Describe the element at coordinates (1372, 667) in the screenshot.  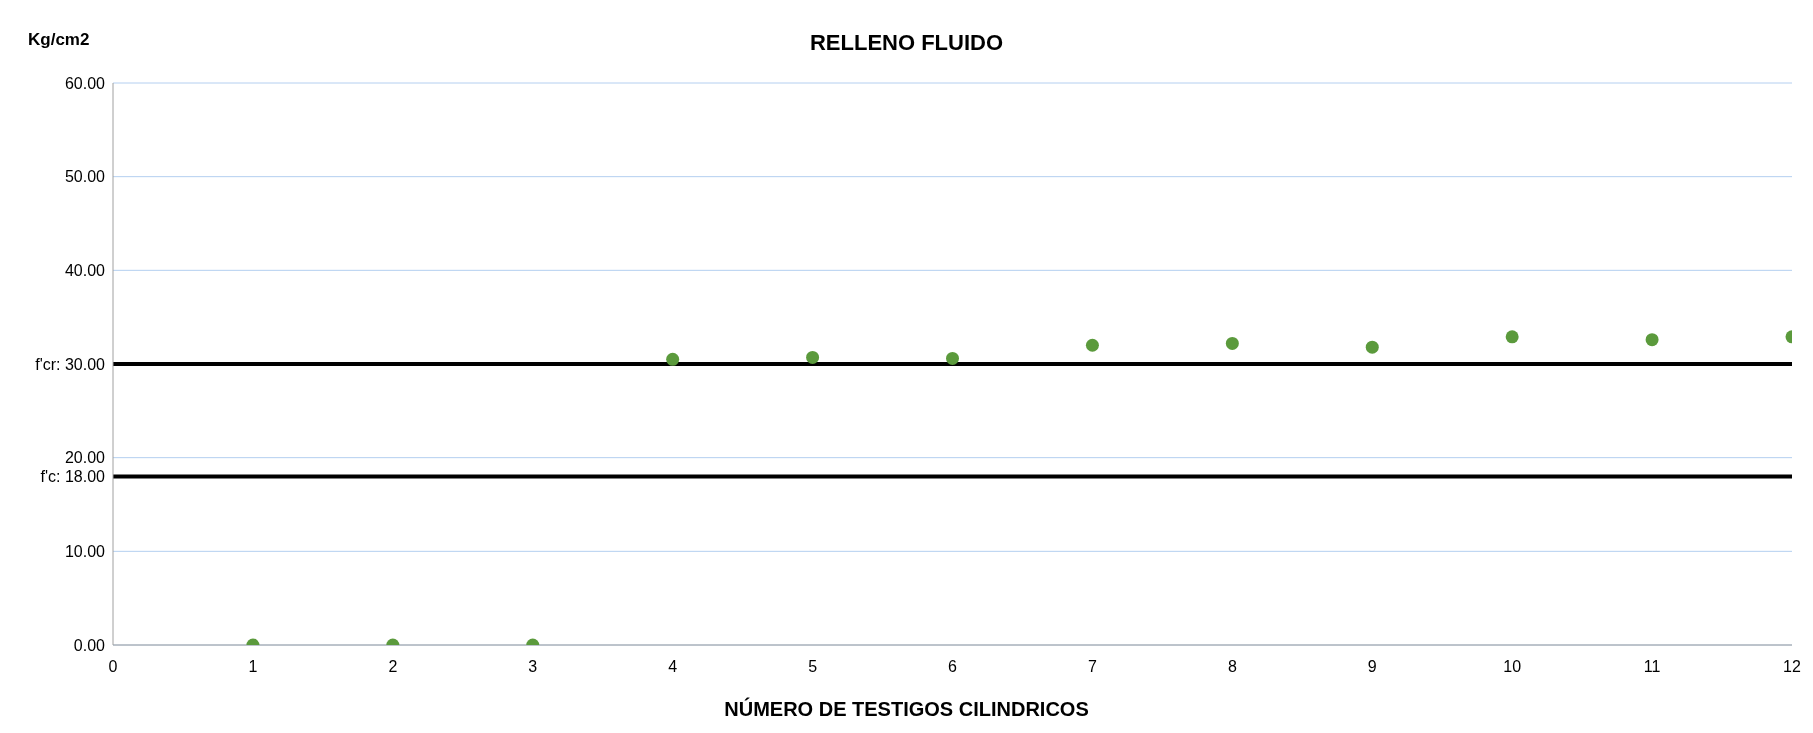
I see `x-tick-label: 9` at that location.